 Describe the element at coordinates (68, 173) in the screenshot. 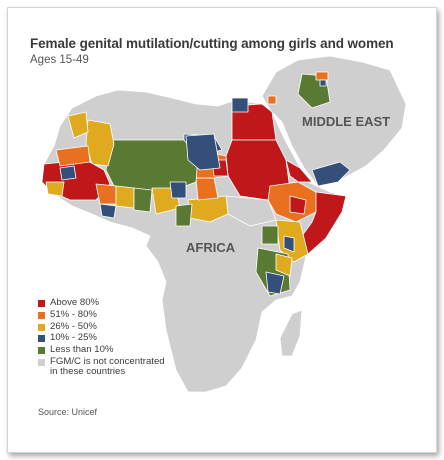

I see `region-west-blue` at that location.